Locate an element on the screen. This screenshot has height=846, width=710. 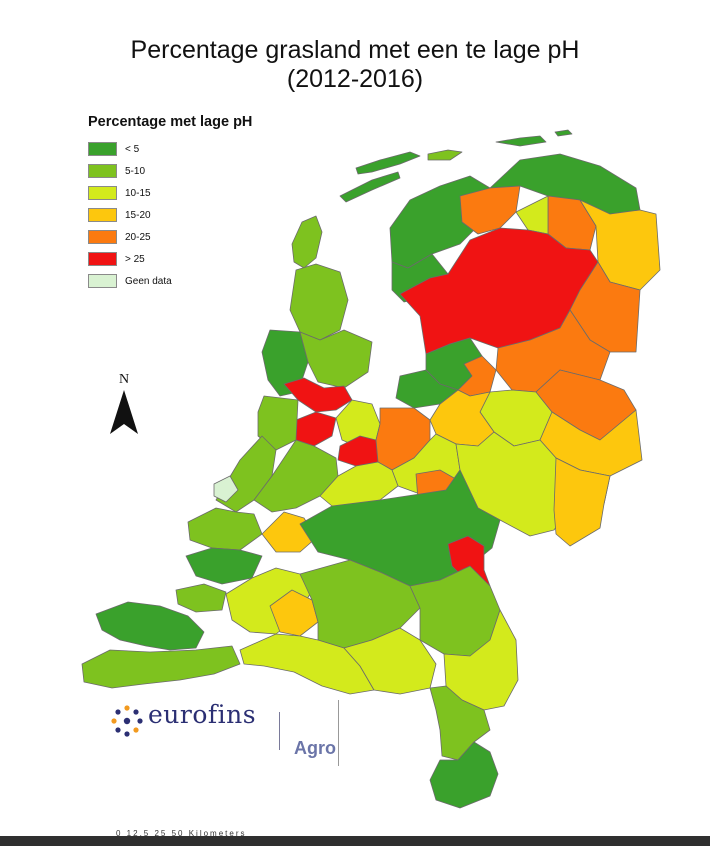
legend-label: Geen data is located at coordinates (148, 281).